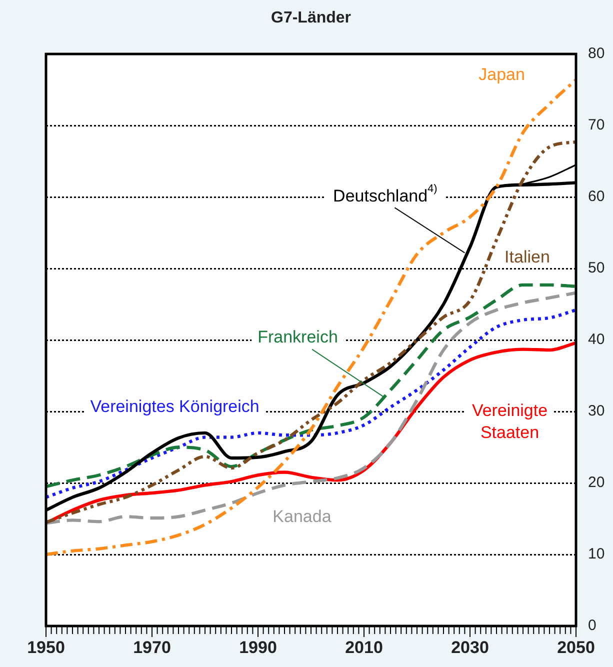  Describe the element at coordinates (596, 53) in the screenshot. I see `y-tick-label: 80` at that location.